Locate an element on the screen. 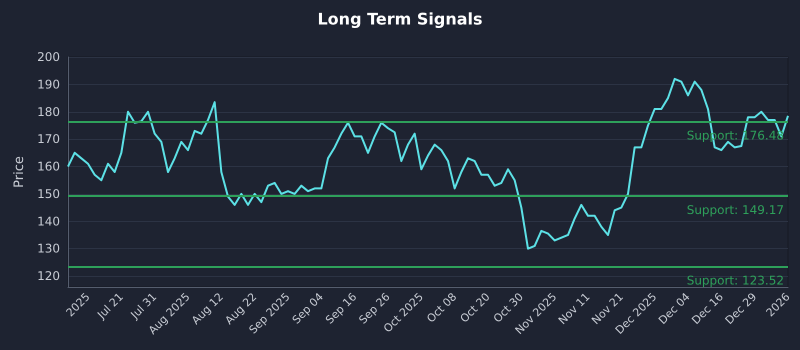 Image resolution: width=800 pixels, height=350 pixels. y-tick-label: 160 is located at coordinates (48, 167).